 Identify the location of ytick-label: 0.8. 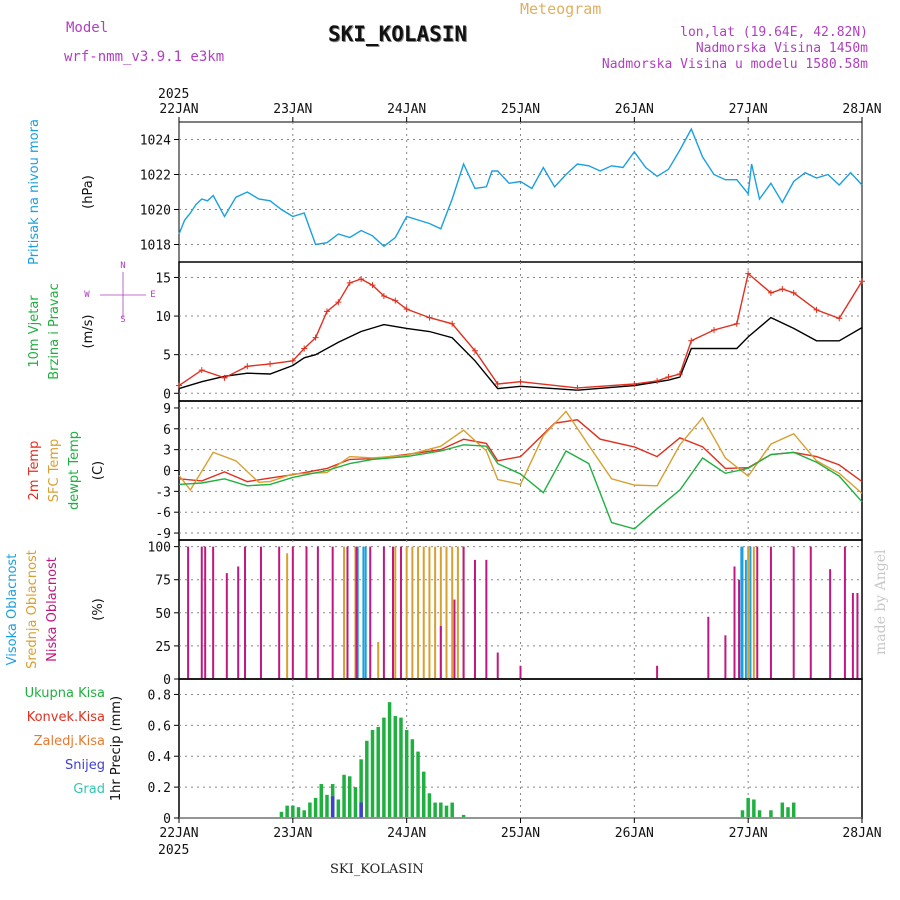
(159, 695).